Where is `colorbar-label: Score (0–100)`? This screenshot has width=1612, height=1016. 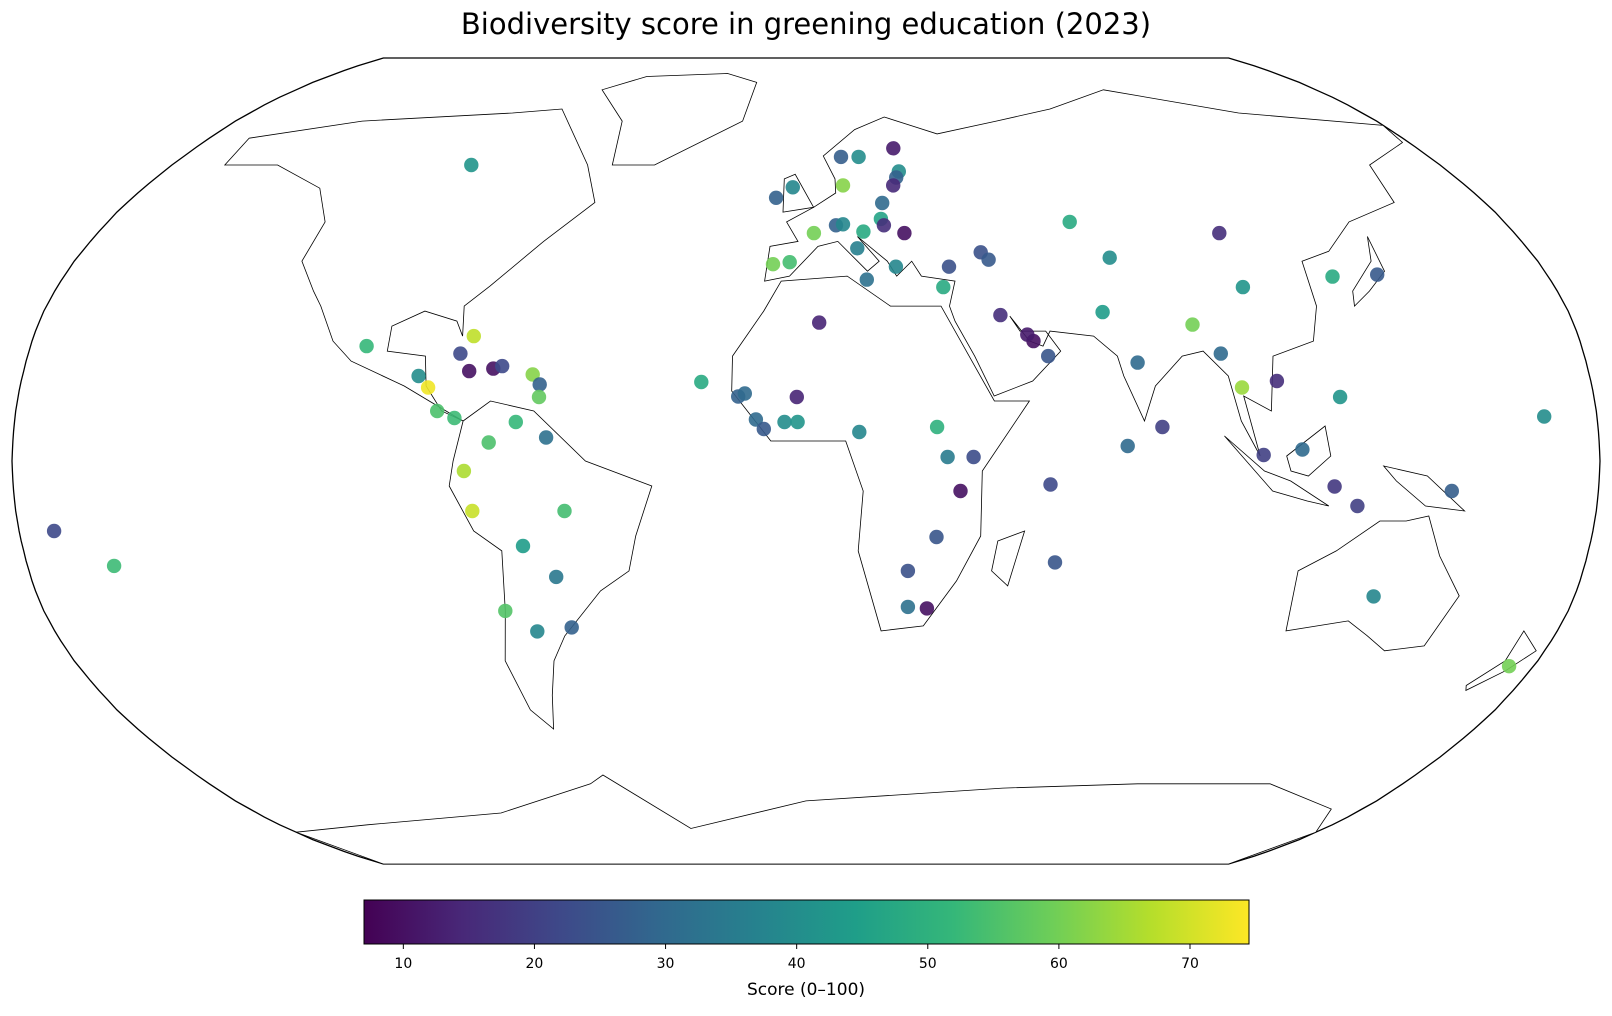
colorbar-label: Score (0–100) is located at coordinates (806, 990).